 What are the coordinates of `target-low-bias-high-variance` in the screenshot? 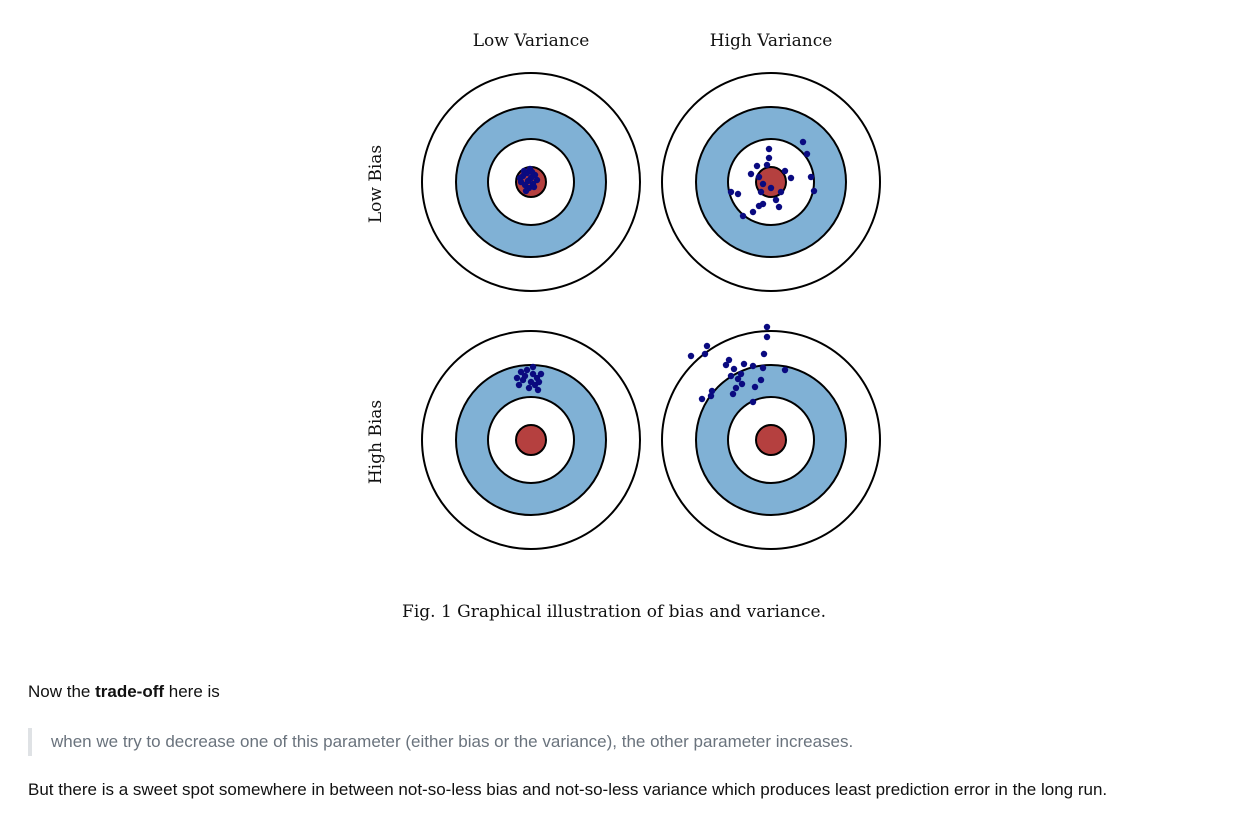 It's located at (771, 182).